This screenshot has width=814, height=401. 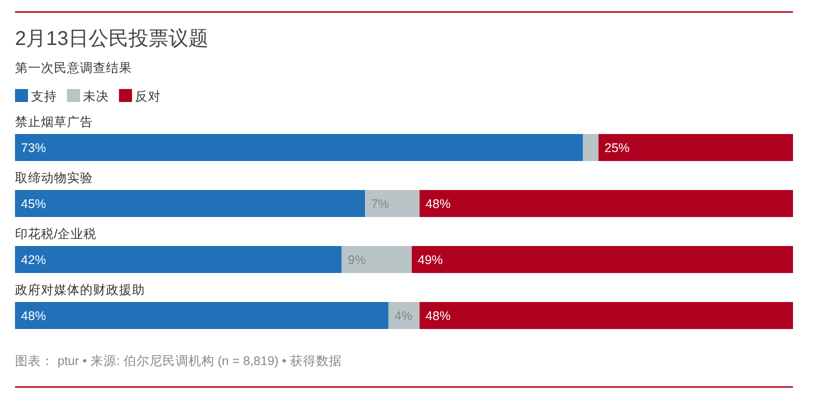 What do you see at coordinates (380, 204) in the screenshot?
I see `data-label: 7%` at bounding box center [380, 204].